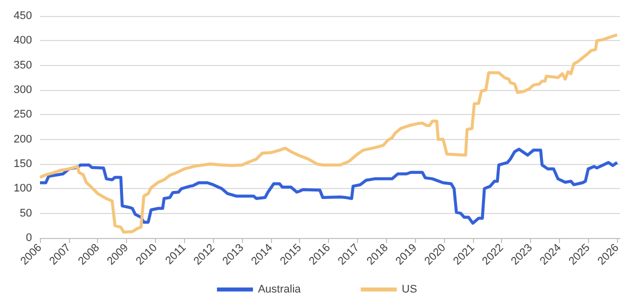  I want to click on y-tick-label: 350, so click(23, 65).